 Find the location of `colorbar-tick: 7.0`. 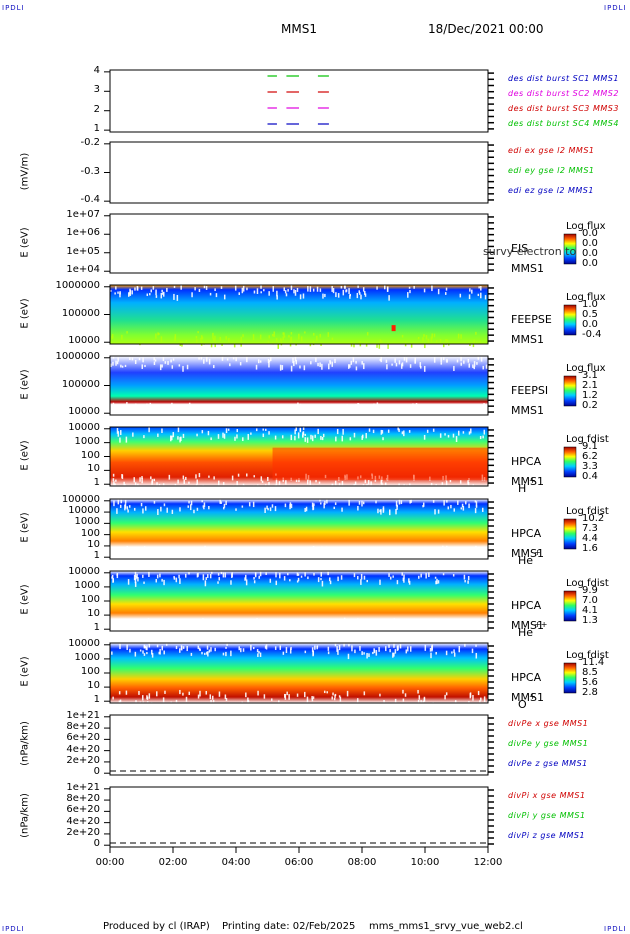

colorbar-tick: 7.0 is located at coordinates (590, 600).